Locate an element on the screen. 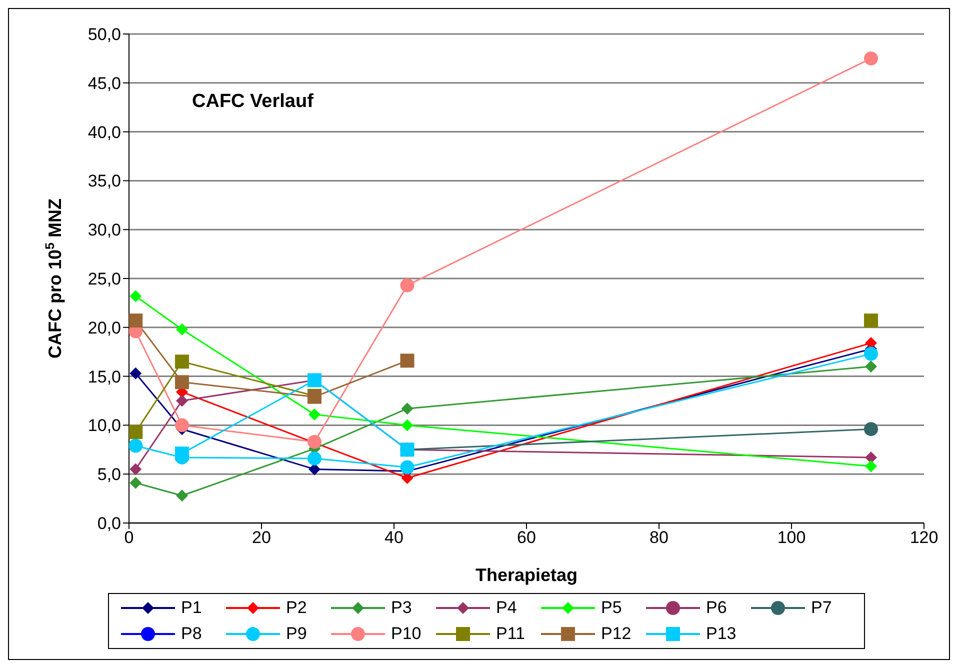 The image size is (960, 670). legend-label: P6 is located at coordinates (716, 608).